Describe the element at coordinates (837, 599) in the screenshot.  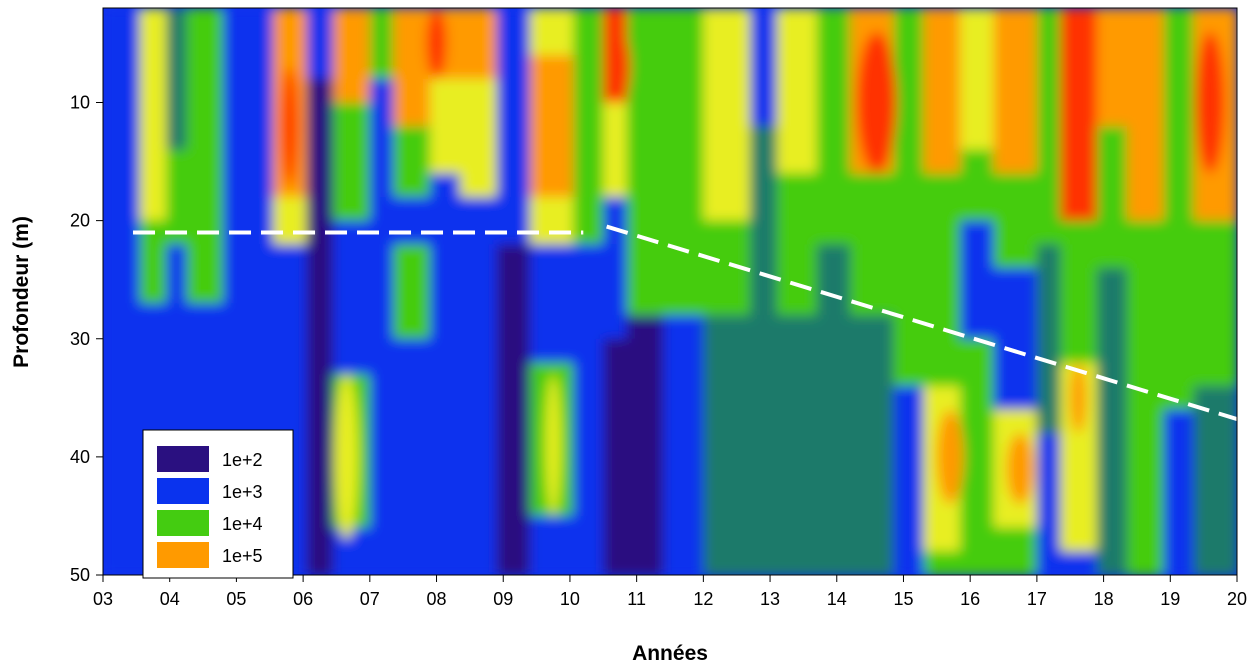
I see `x-tick-label: 14` at that location.